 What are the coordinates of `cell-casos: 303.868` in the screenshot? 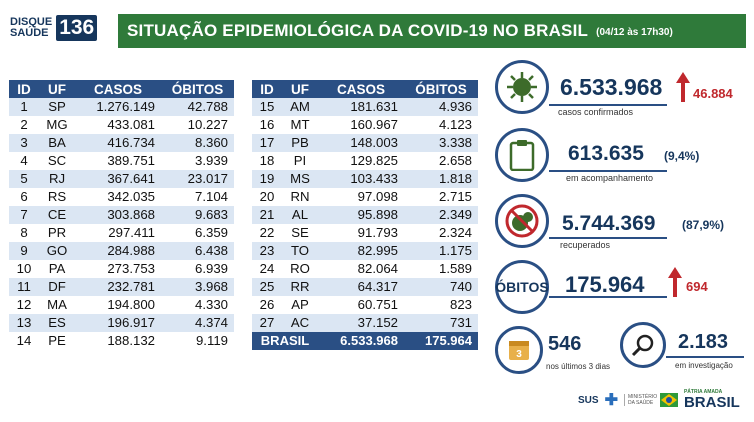 It's located at (118, 215).